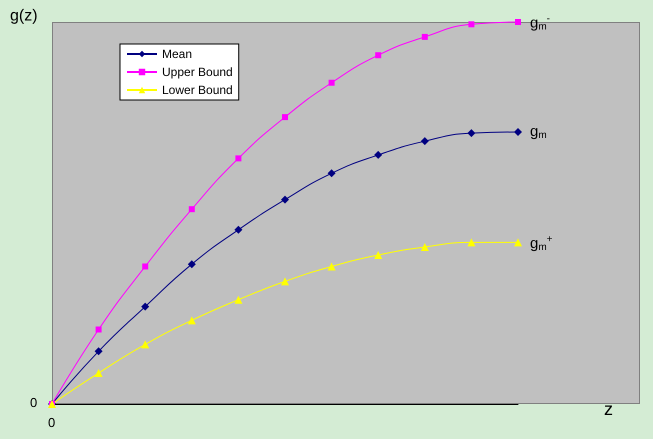 The height and width of the screenshot is (439, 653). Describe the element at coordinates (197, 72) in the screenshot. I see `legend-label: Upper Bound` at that location.